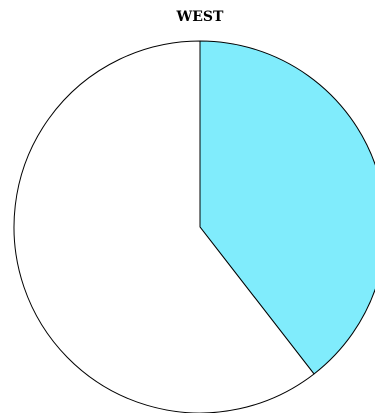  I want to click on chart-title: WEST, so click(200, 17).